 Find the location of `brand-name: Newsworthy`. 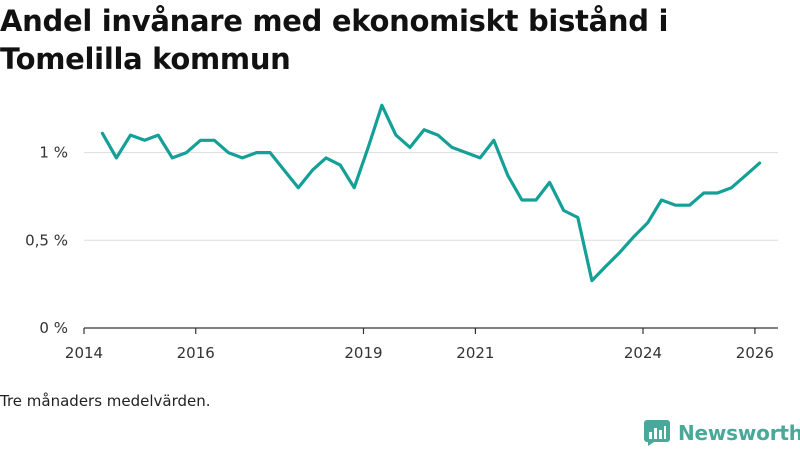

brand-name: Newsworthy is located at coordinates (739, 433).